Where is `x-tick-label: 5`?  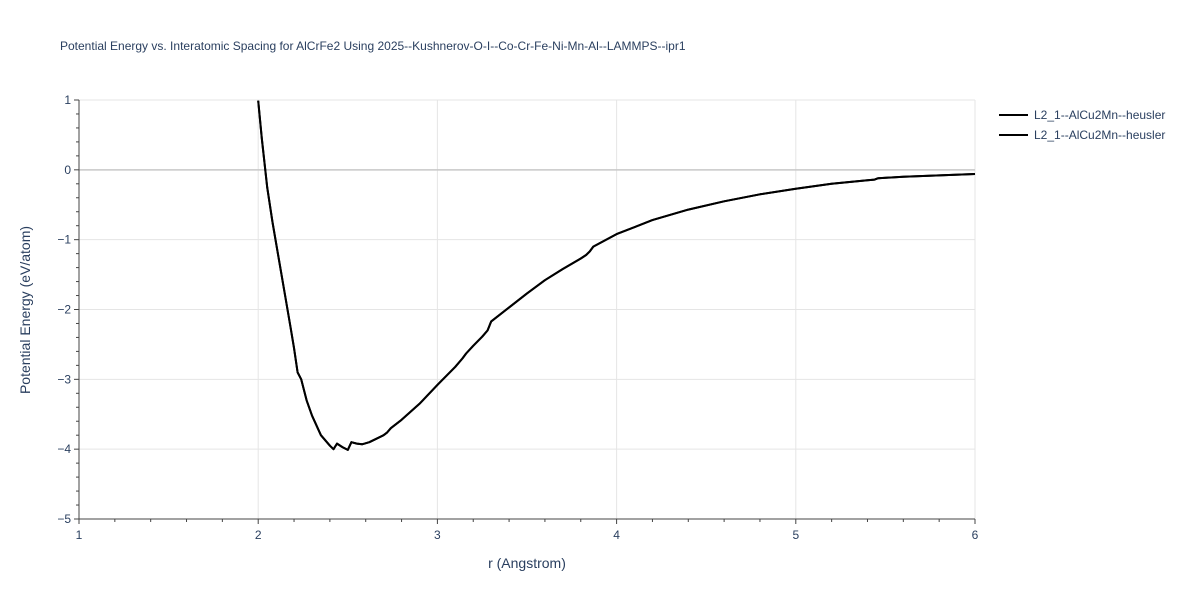
x-tick-label: 5 is located at coordinates (795, 535).